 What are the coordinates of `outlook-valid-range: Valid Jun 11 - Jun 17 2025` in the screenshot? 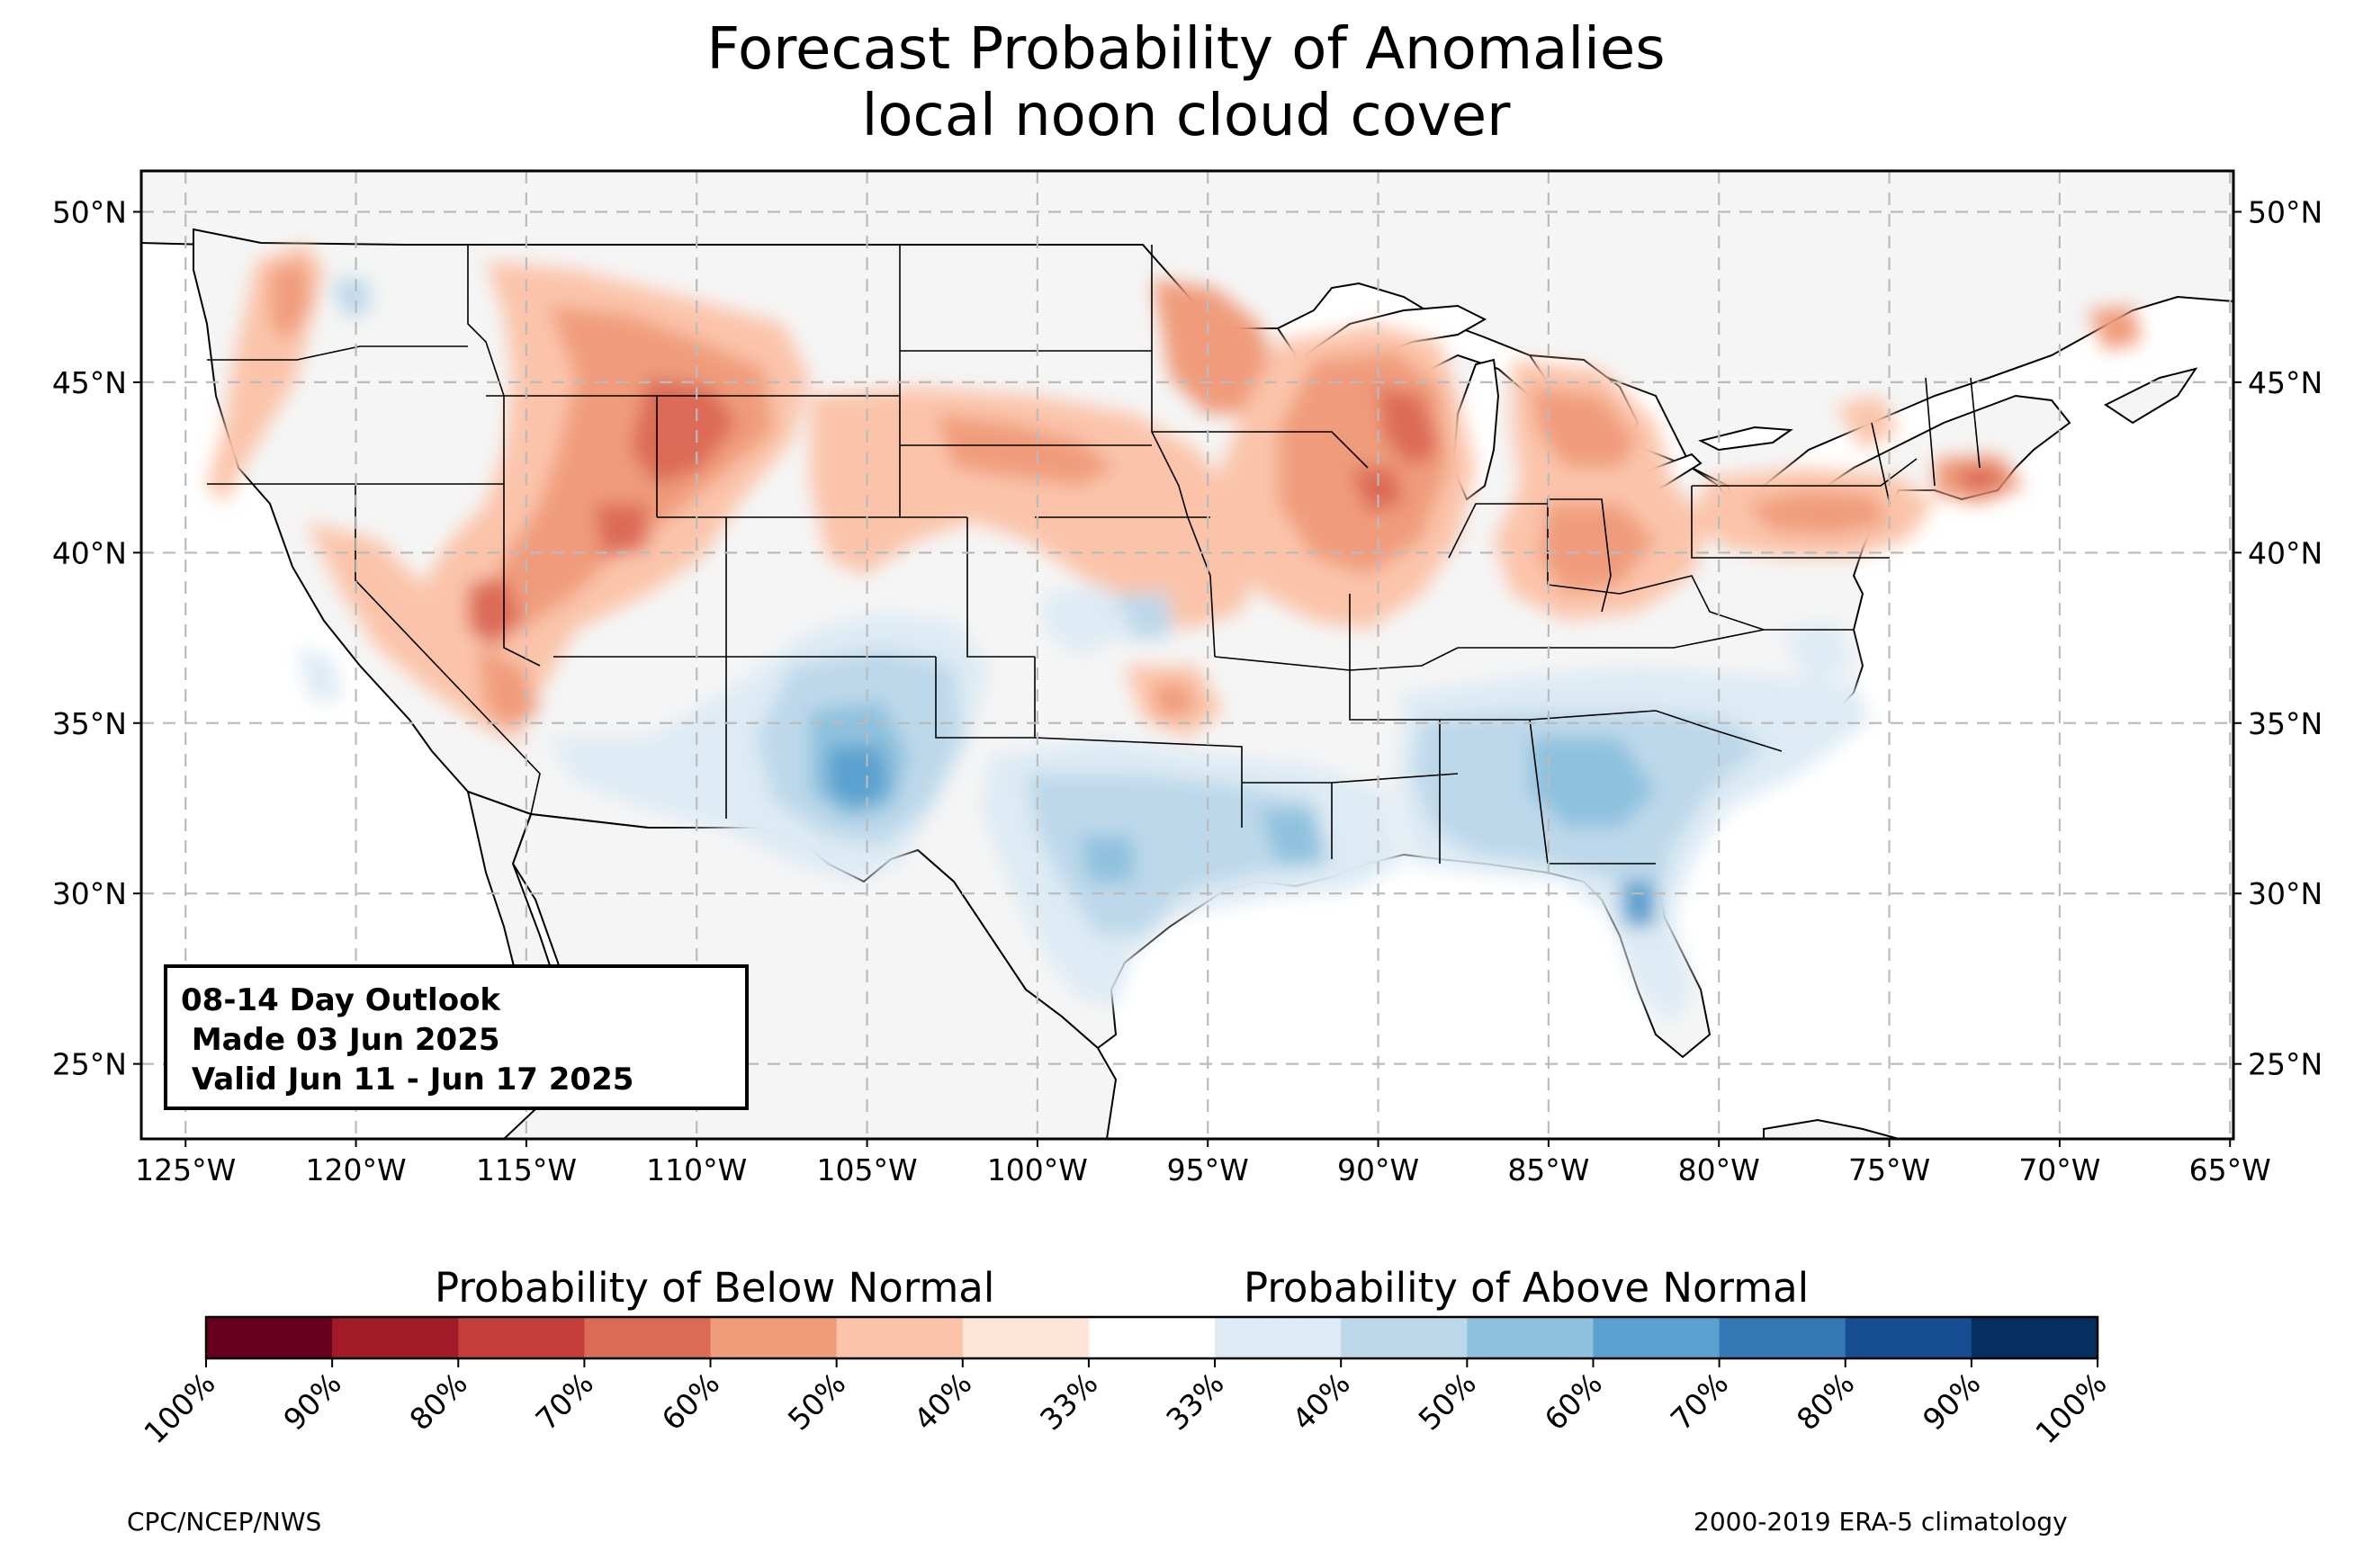 It's located at (407, 1080).